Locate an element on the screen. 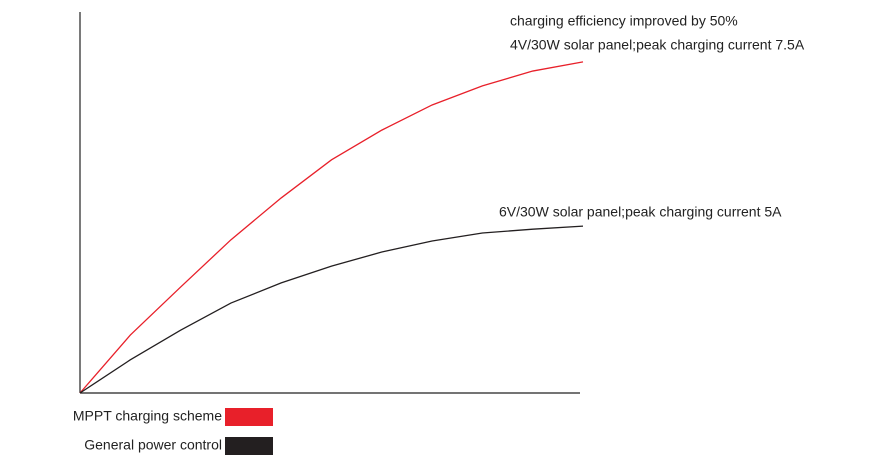 This screenshot has width=884, height=463. annotation: charging efficiency improved by 50% is located at coordinates (624, 21).